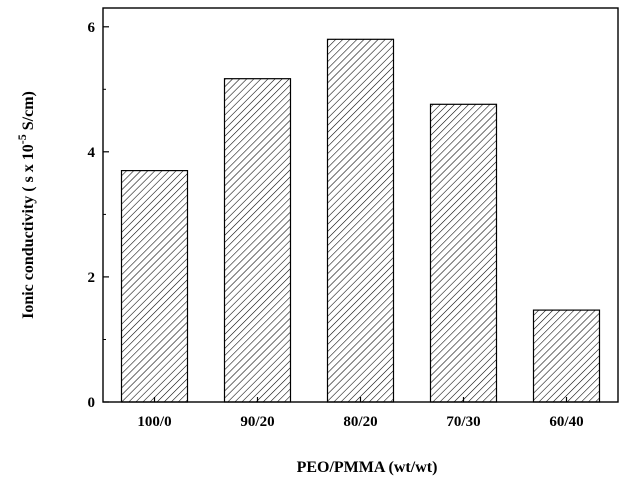 The width and height of the screenshot is (625, 485). Describe the element at coordinates (28, 231) in the screenshot. I see `y-label-main: Ionic conductivity ( s x 10` at that location.